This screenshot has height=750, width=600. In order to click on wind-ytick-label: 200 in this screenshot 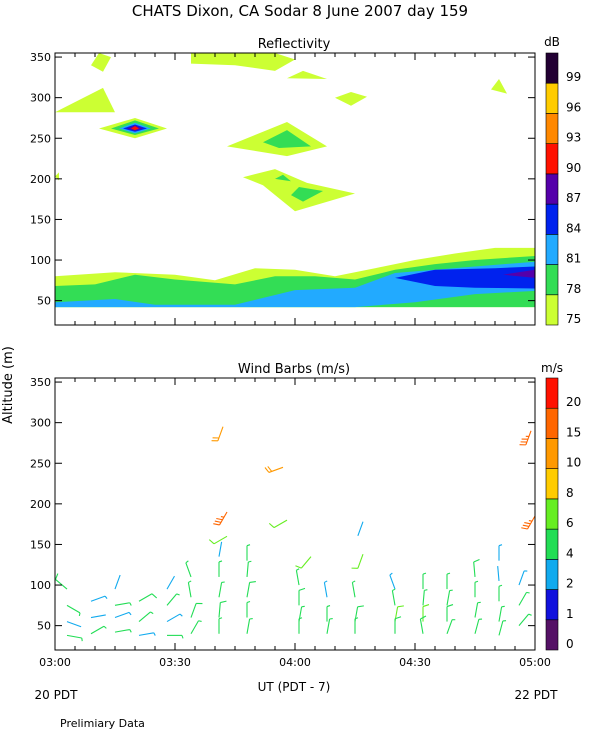, I will do `click(40, 504)`.